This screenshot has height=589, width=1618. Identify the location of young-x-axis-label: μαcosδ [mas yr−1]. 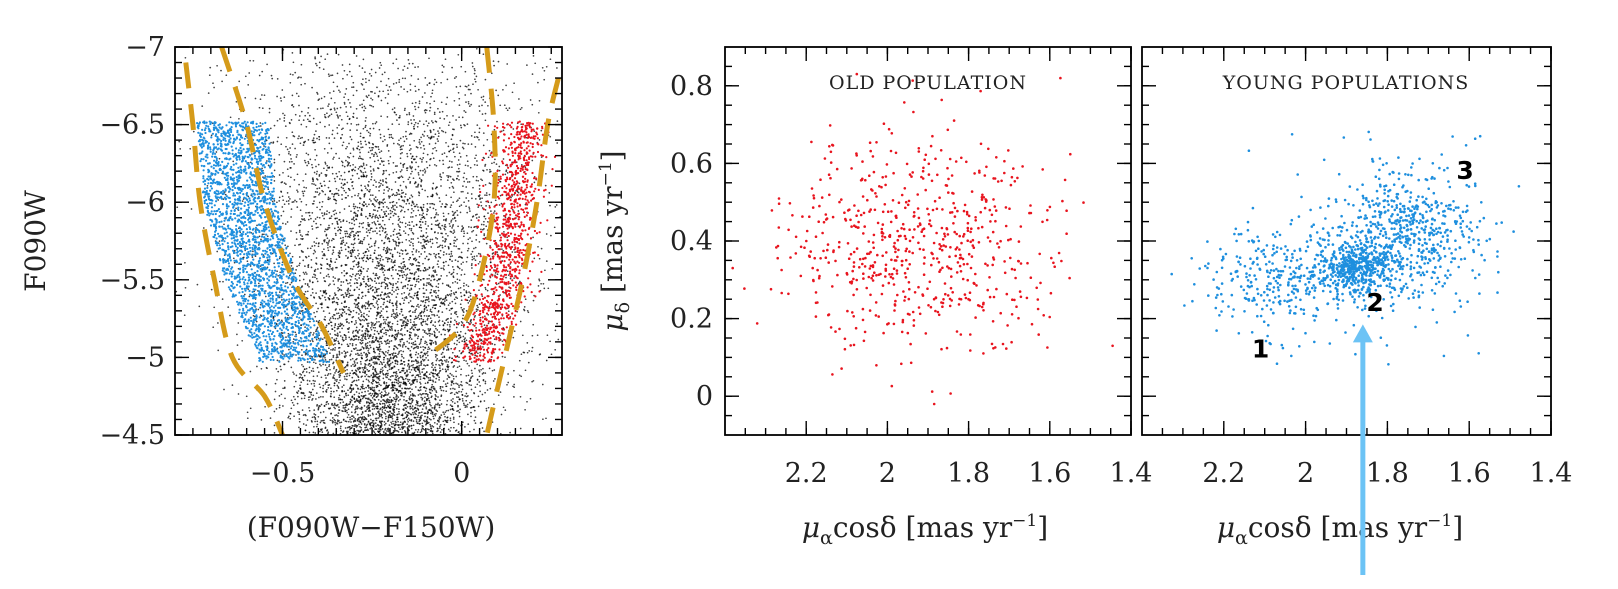
(1340, 530).